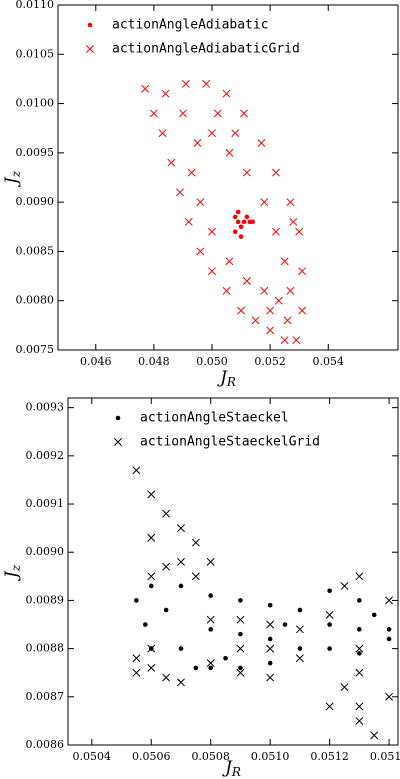  What do you see at coordinates (45, 696) in the screenshot?
I see `y-tick-label: 0.0087` at bounding box center [45, 696].